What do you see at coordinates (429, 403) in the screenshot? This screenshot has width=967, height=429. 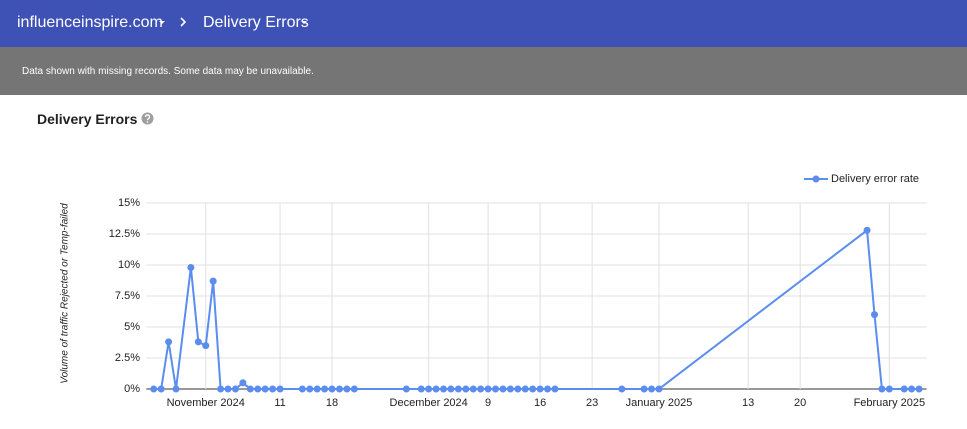 I see `x-tick-label: December 2024` at bounding box center [429, 403].